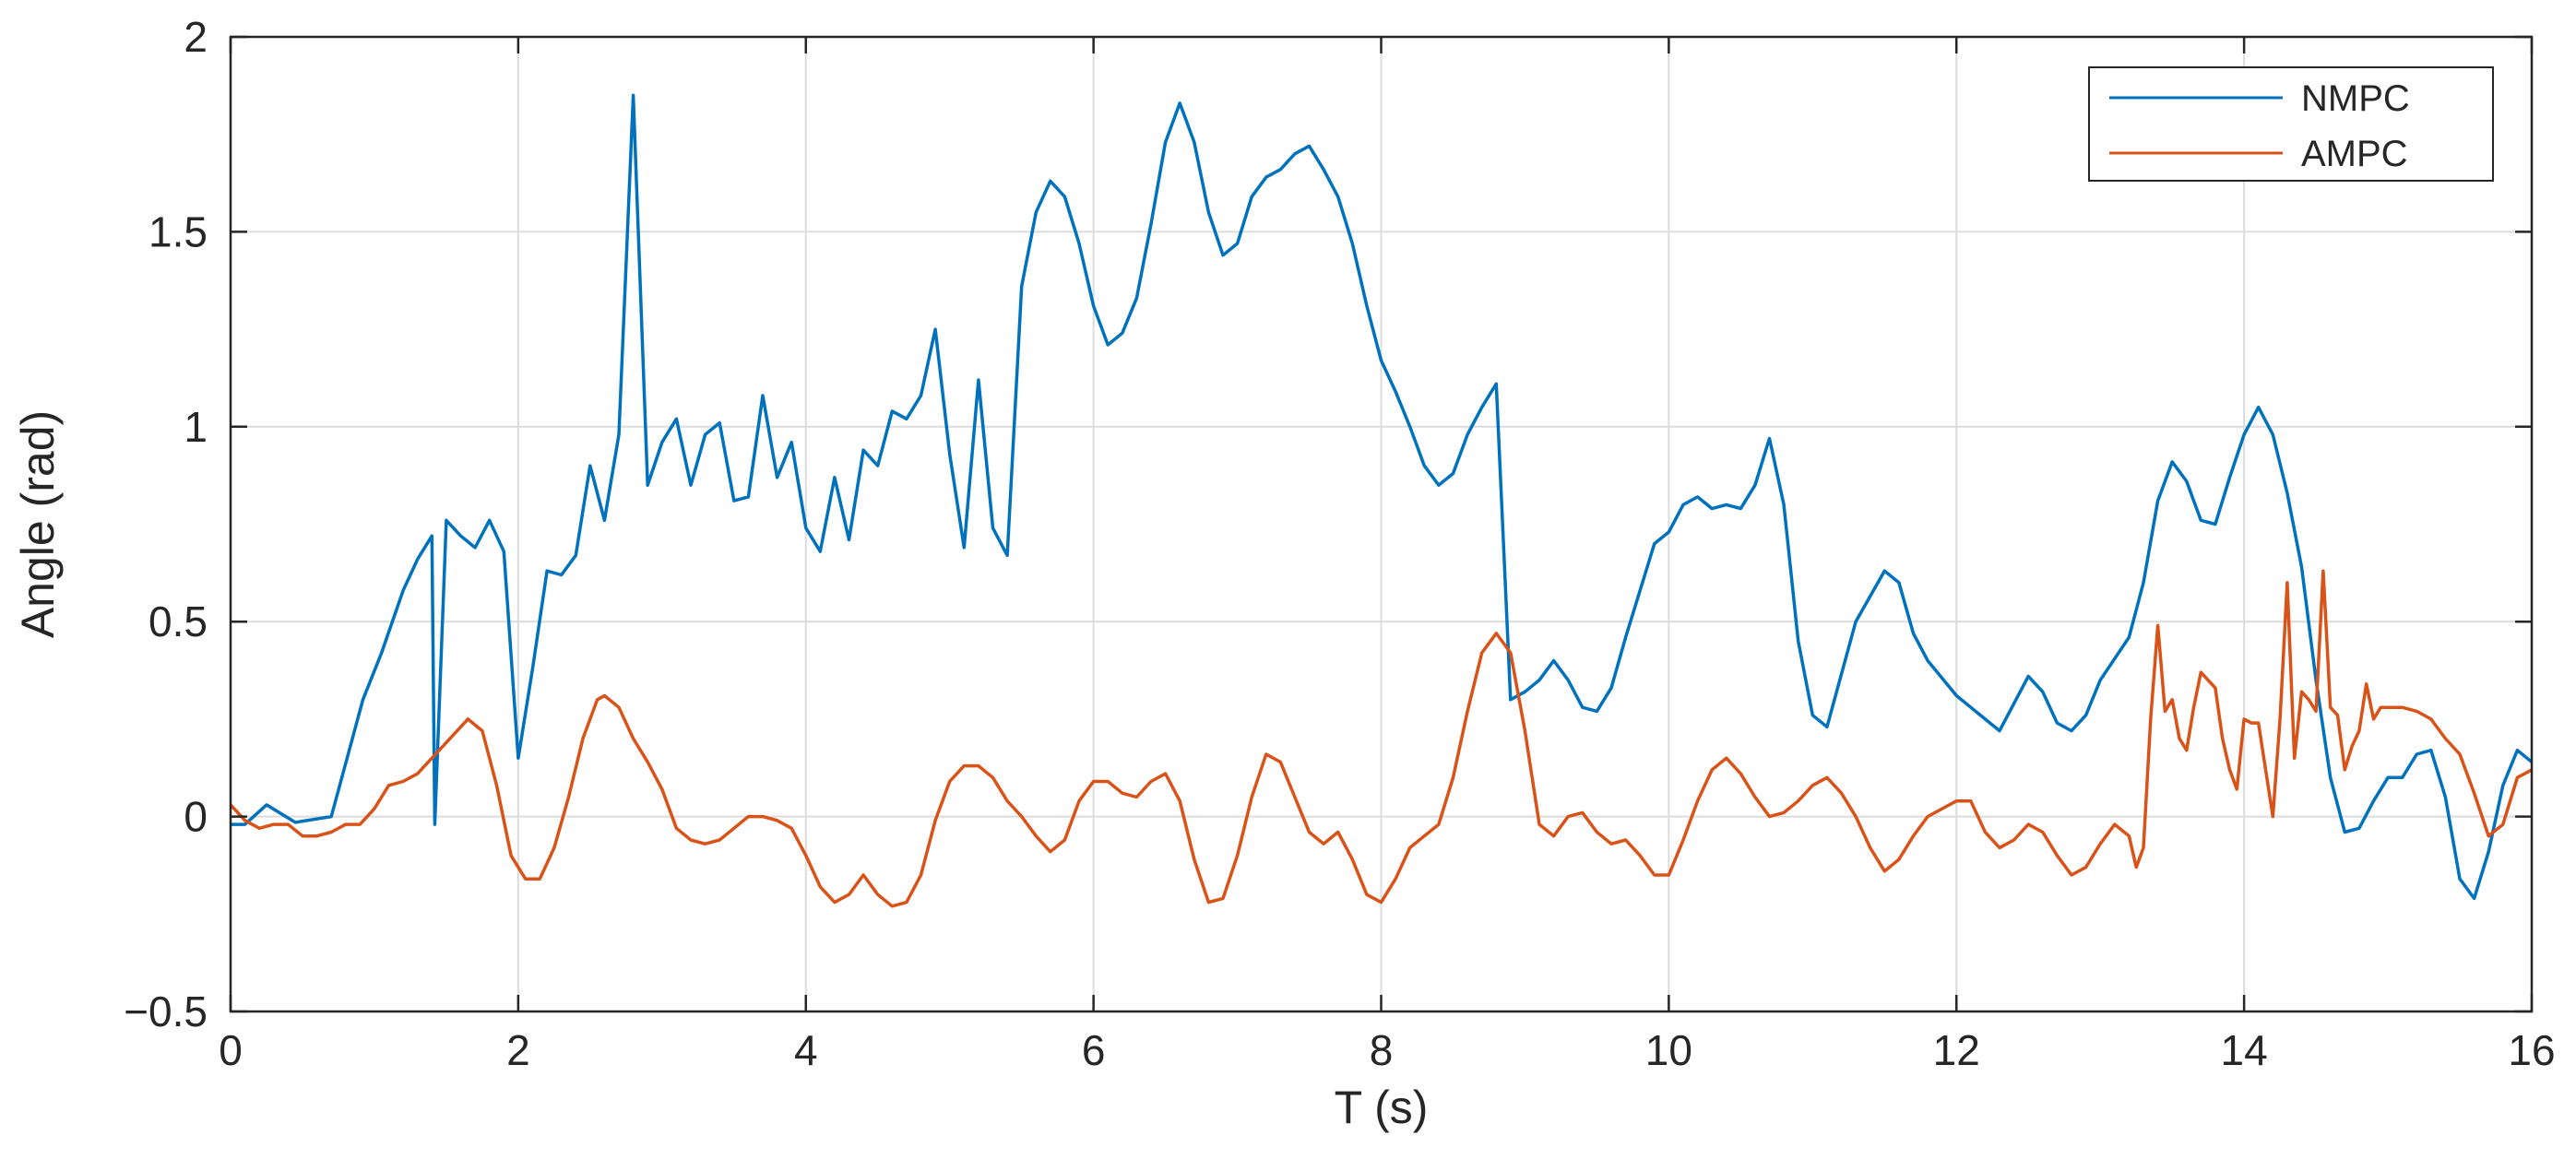  I want to click on x-tick-label: 16, so click(2531, 1050).